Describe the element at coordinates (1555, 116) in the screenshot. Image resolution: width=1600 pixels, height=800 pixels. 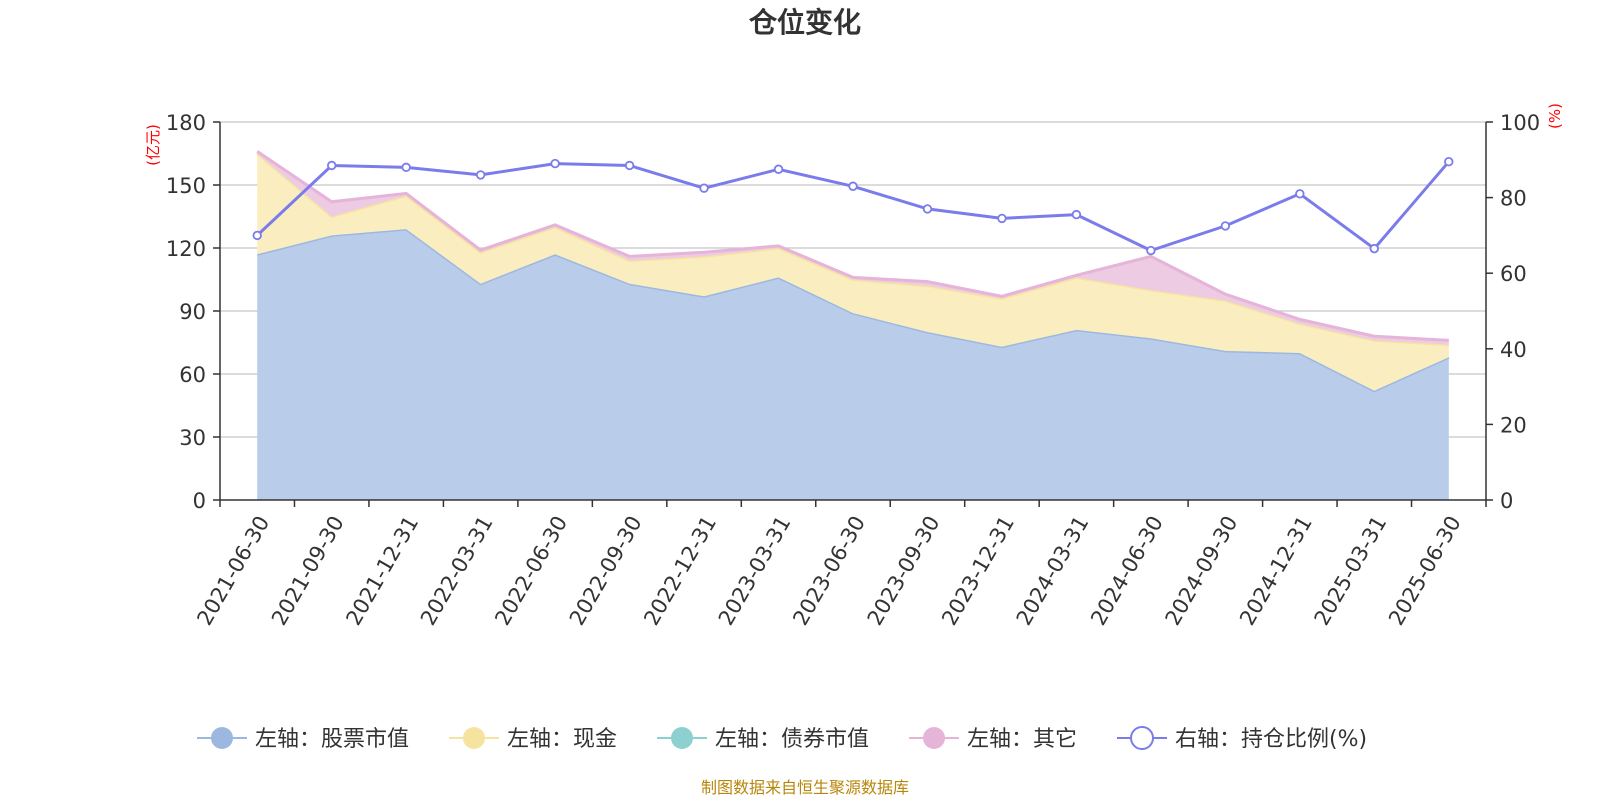
I see `right-axis-unit: (%)` at that location.